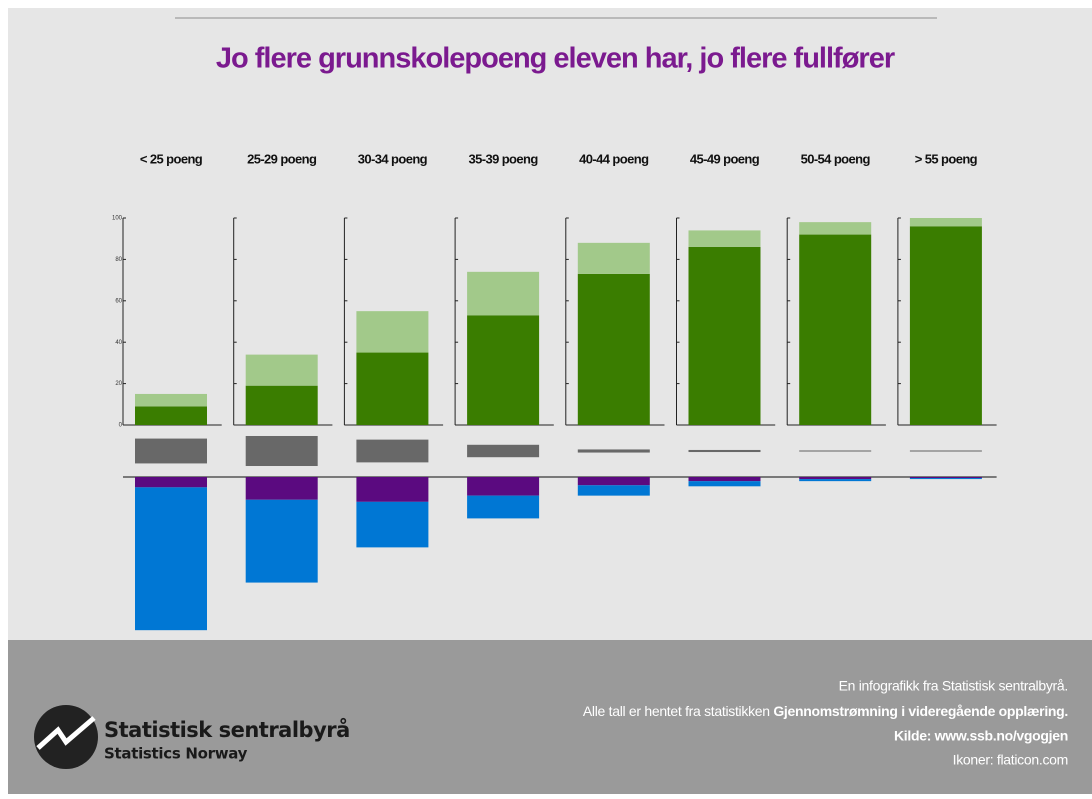 Image resolution: width=1092 pixels, height=799 pixels. What do you see at coordinates (725, 158) in the screenshot?
I see `category-label: 45-49 poeng` at bounding box center [725, 158].